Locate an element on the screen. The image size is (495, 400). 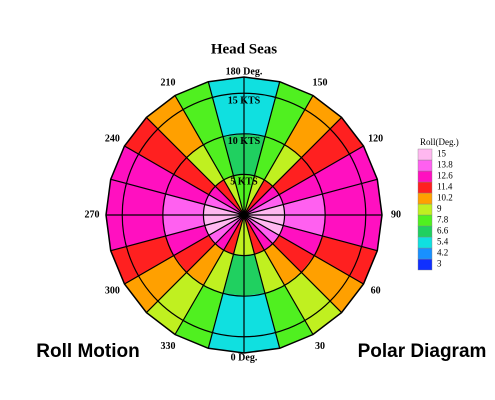
angle-label: 330 is located at coordinates (168, 346).